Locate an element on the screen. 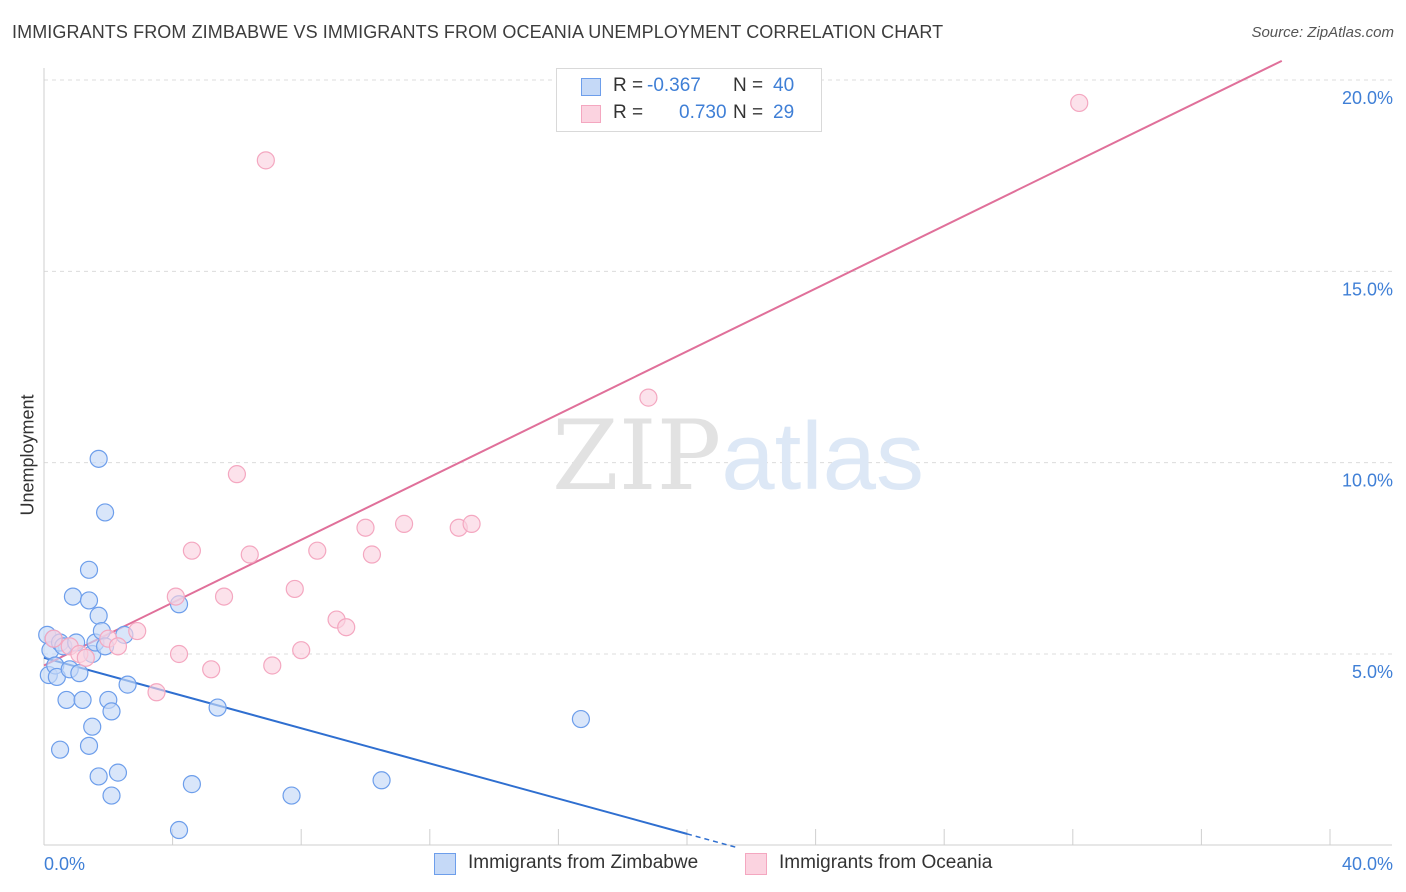 Image resolution: width=1406 pixels, height=892 pixels. legend-n-value-zimbabwe: 40 is located at coordinates (784, 85).